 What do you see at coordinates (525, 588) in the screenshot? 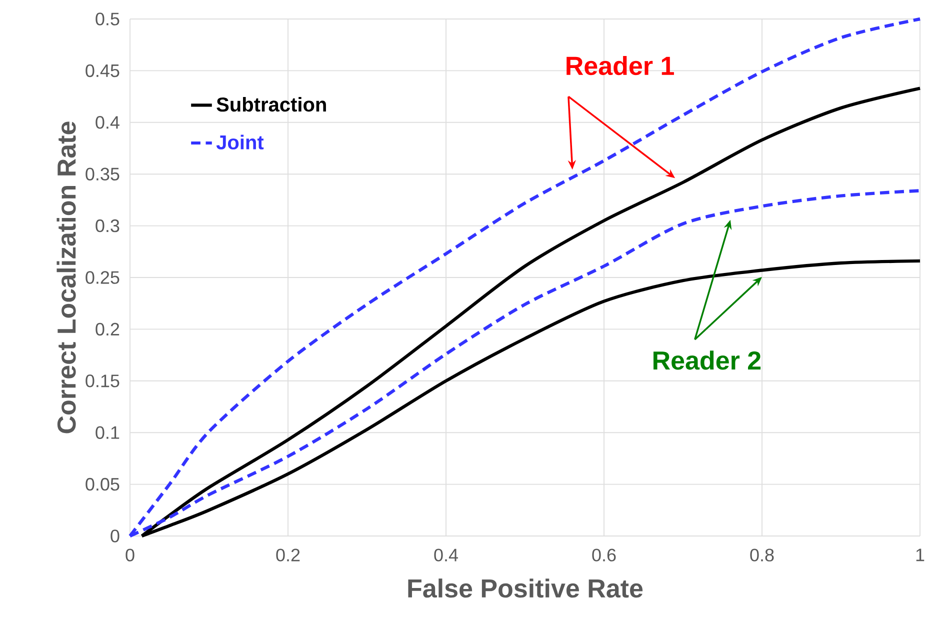
I see `x-axis-title: False Positive Rate` at bounding box center [525, 588].